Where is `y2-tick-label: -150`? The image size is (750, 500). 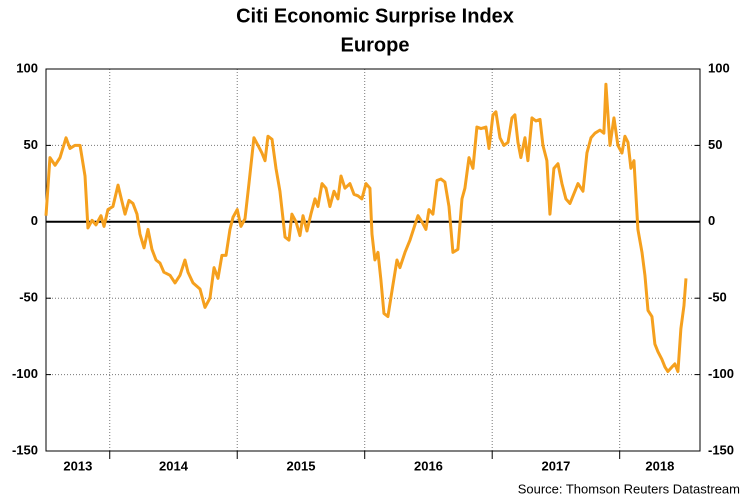 y2-tick-label: -150 is located at coordinates (721, 449).